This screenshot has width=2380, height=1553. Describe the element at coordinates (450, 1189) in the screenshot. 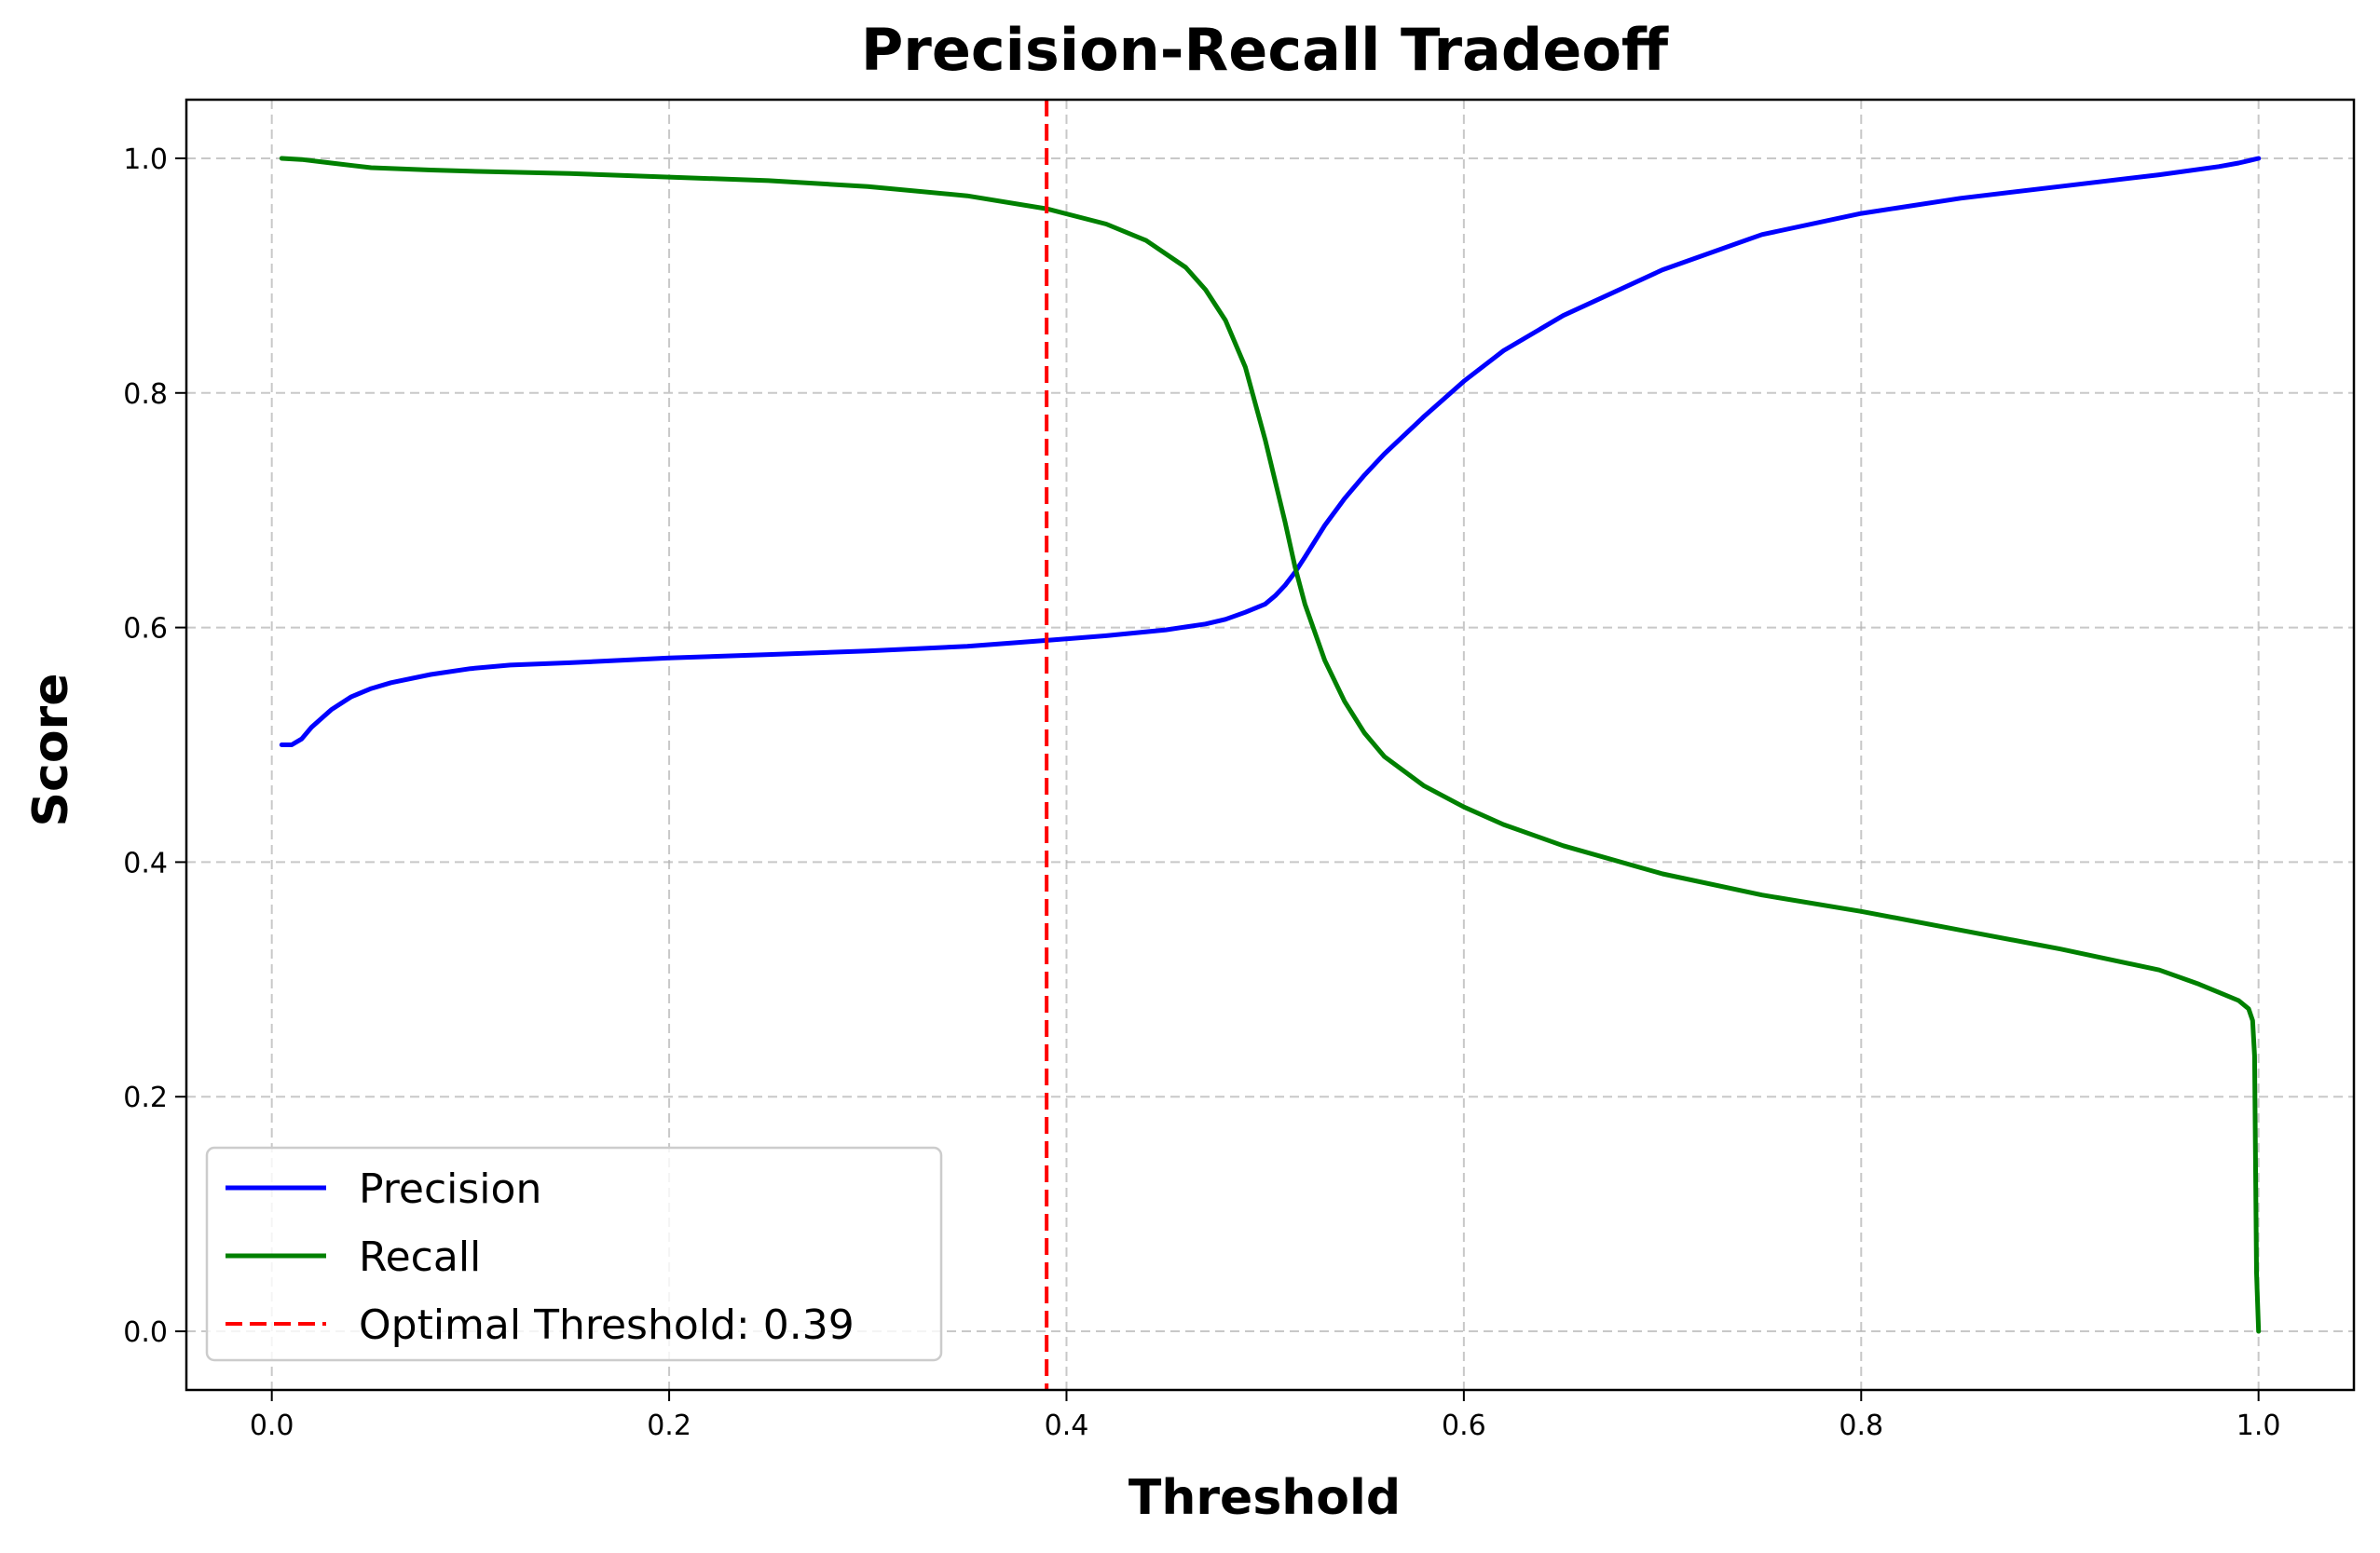

I see `legend-label-precision: Precision` at that location.